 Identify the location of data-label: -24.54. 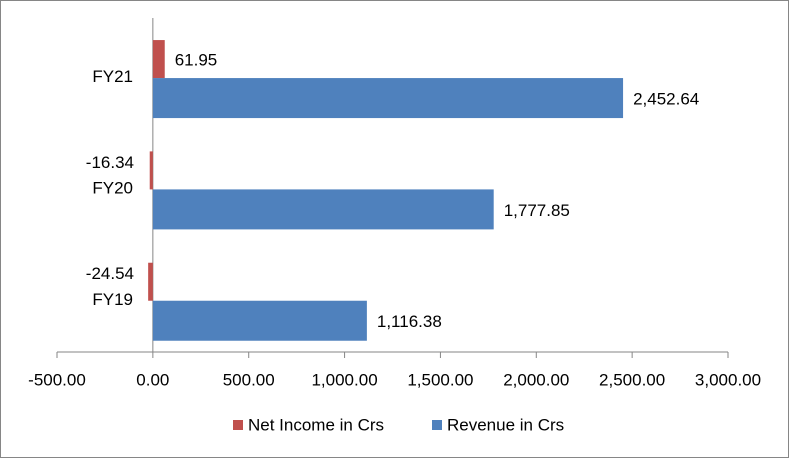
(110, 273).